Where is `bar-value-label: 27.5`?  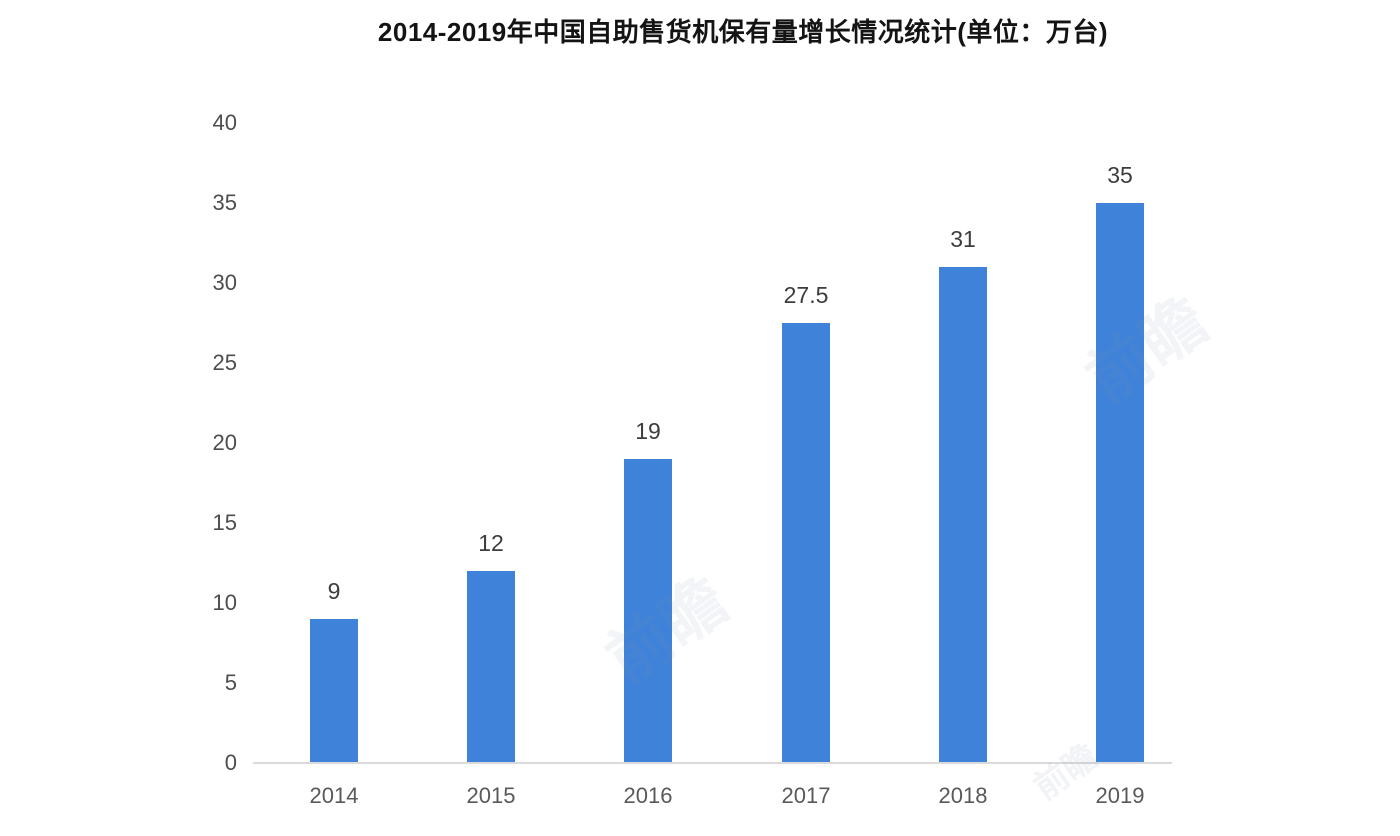
bar-value-label: 27.5 is located at coordinates (806, 295).